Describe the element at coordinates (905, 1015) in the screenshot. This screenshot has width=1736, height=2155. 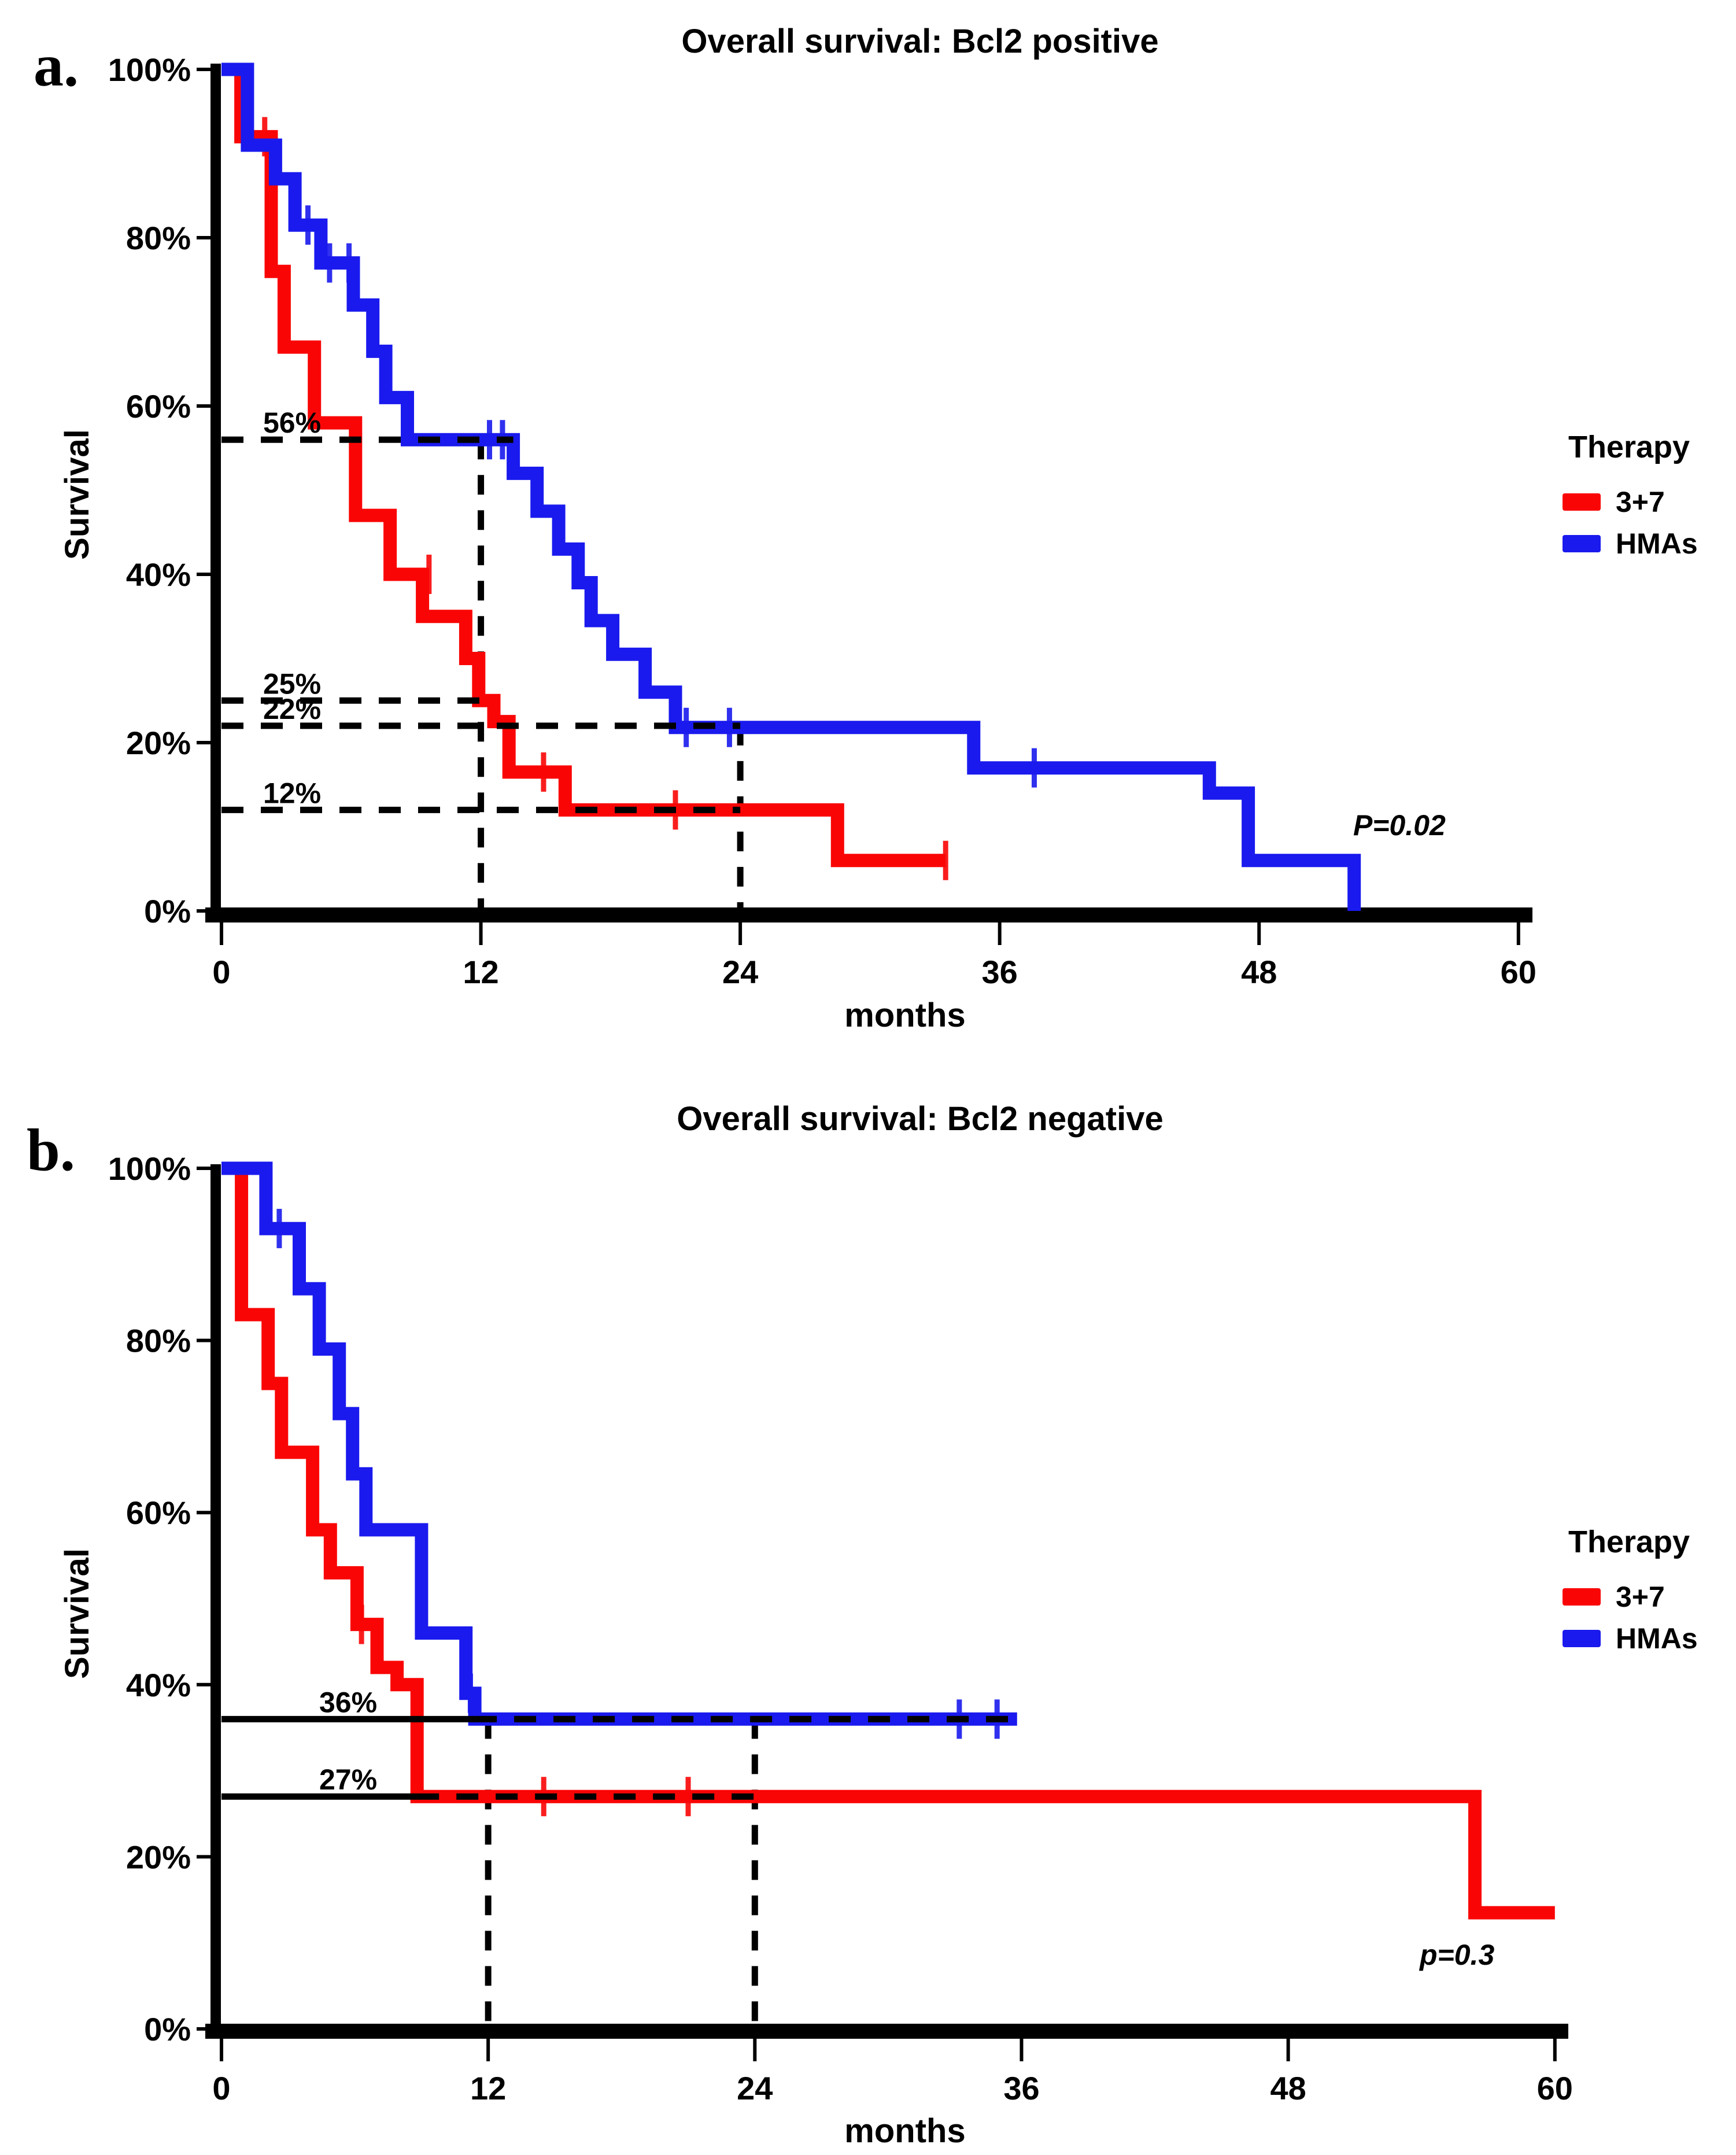
I see `x-axis-title-a: months` at that location.